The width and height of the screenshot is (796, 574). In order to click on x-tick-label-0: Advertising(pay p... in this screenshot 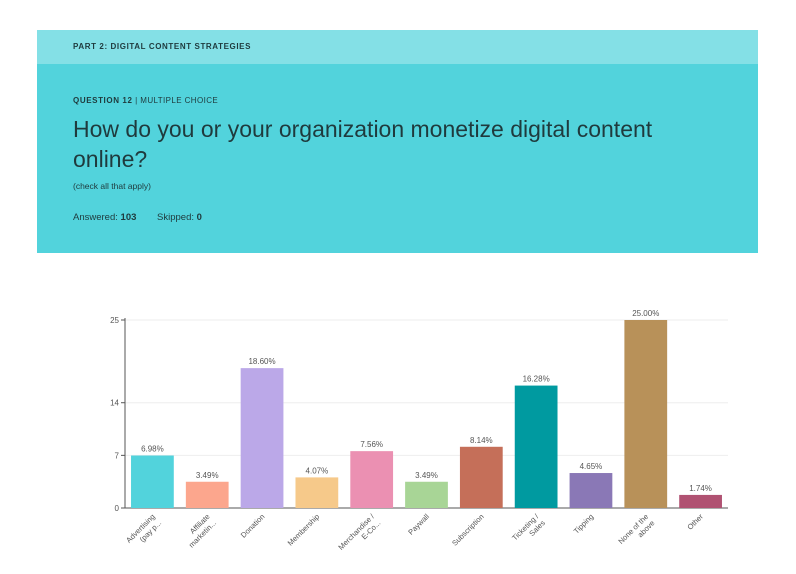, I will do `click(143, 531)`.